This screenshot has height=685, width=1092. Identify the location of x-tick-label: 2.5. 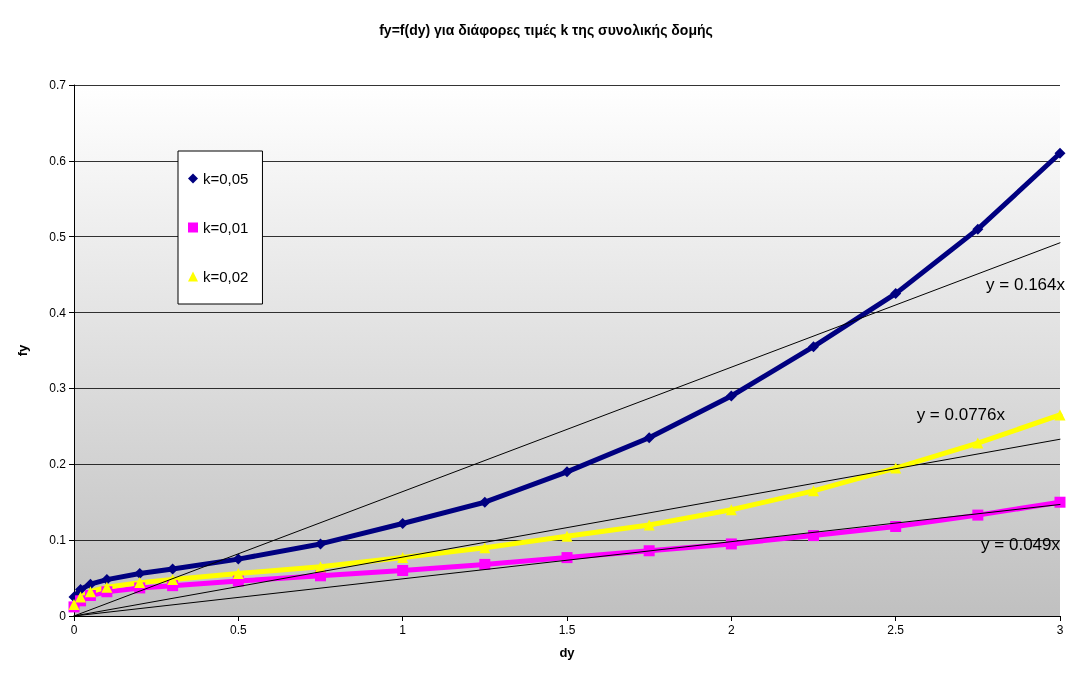
(896, 630).